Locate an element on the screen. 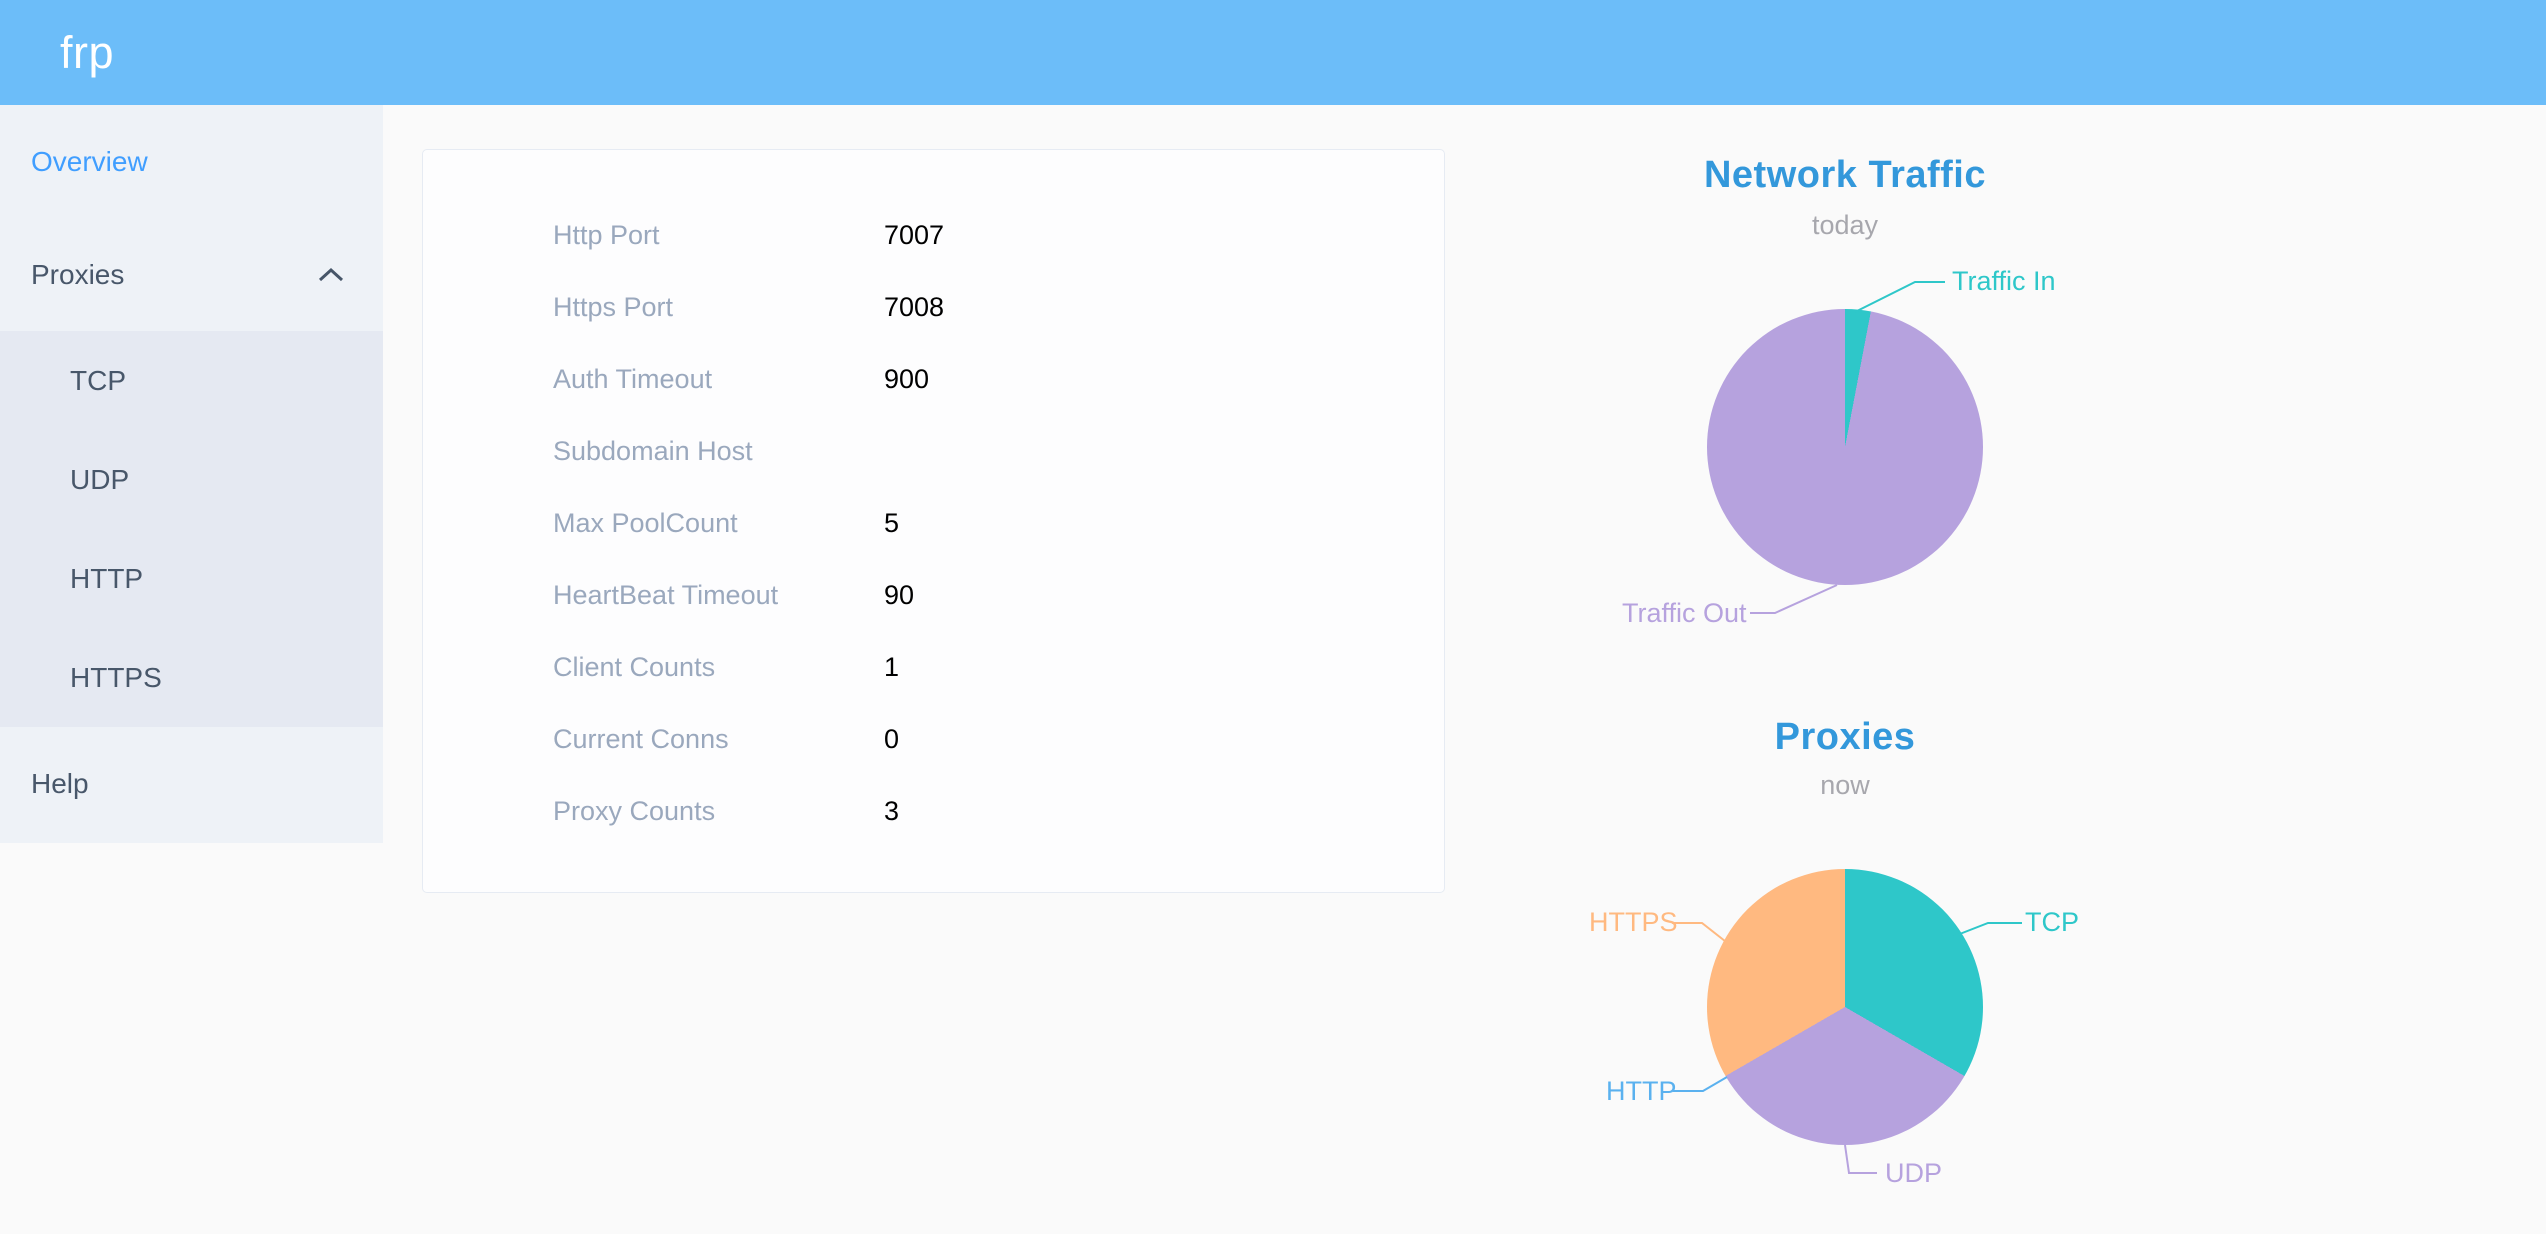 This screenshot has height=1234, width=2546. config-label: Http Port is located at coordinates (606, 234).